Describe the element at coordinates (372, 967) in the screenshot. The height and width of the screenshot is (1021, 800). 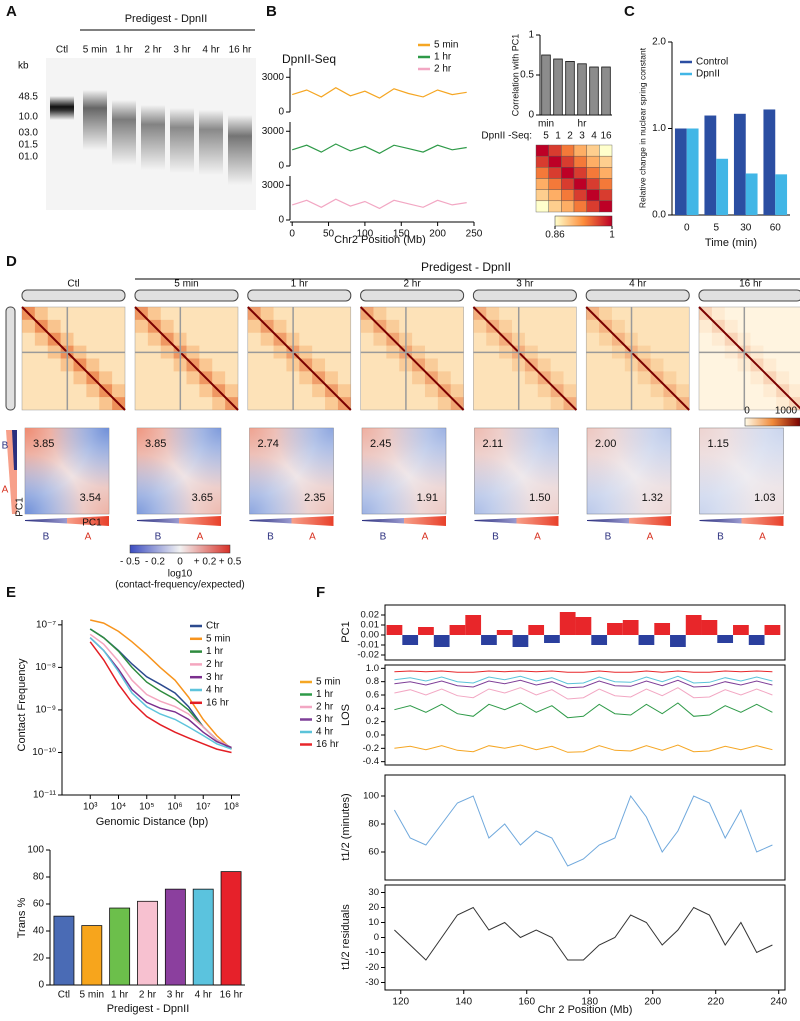
I see `y-tick-label: -20` at that location.